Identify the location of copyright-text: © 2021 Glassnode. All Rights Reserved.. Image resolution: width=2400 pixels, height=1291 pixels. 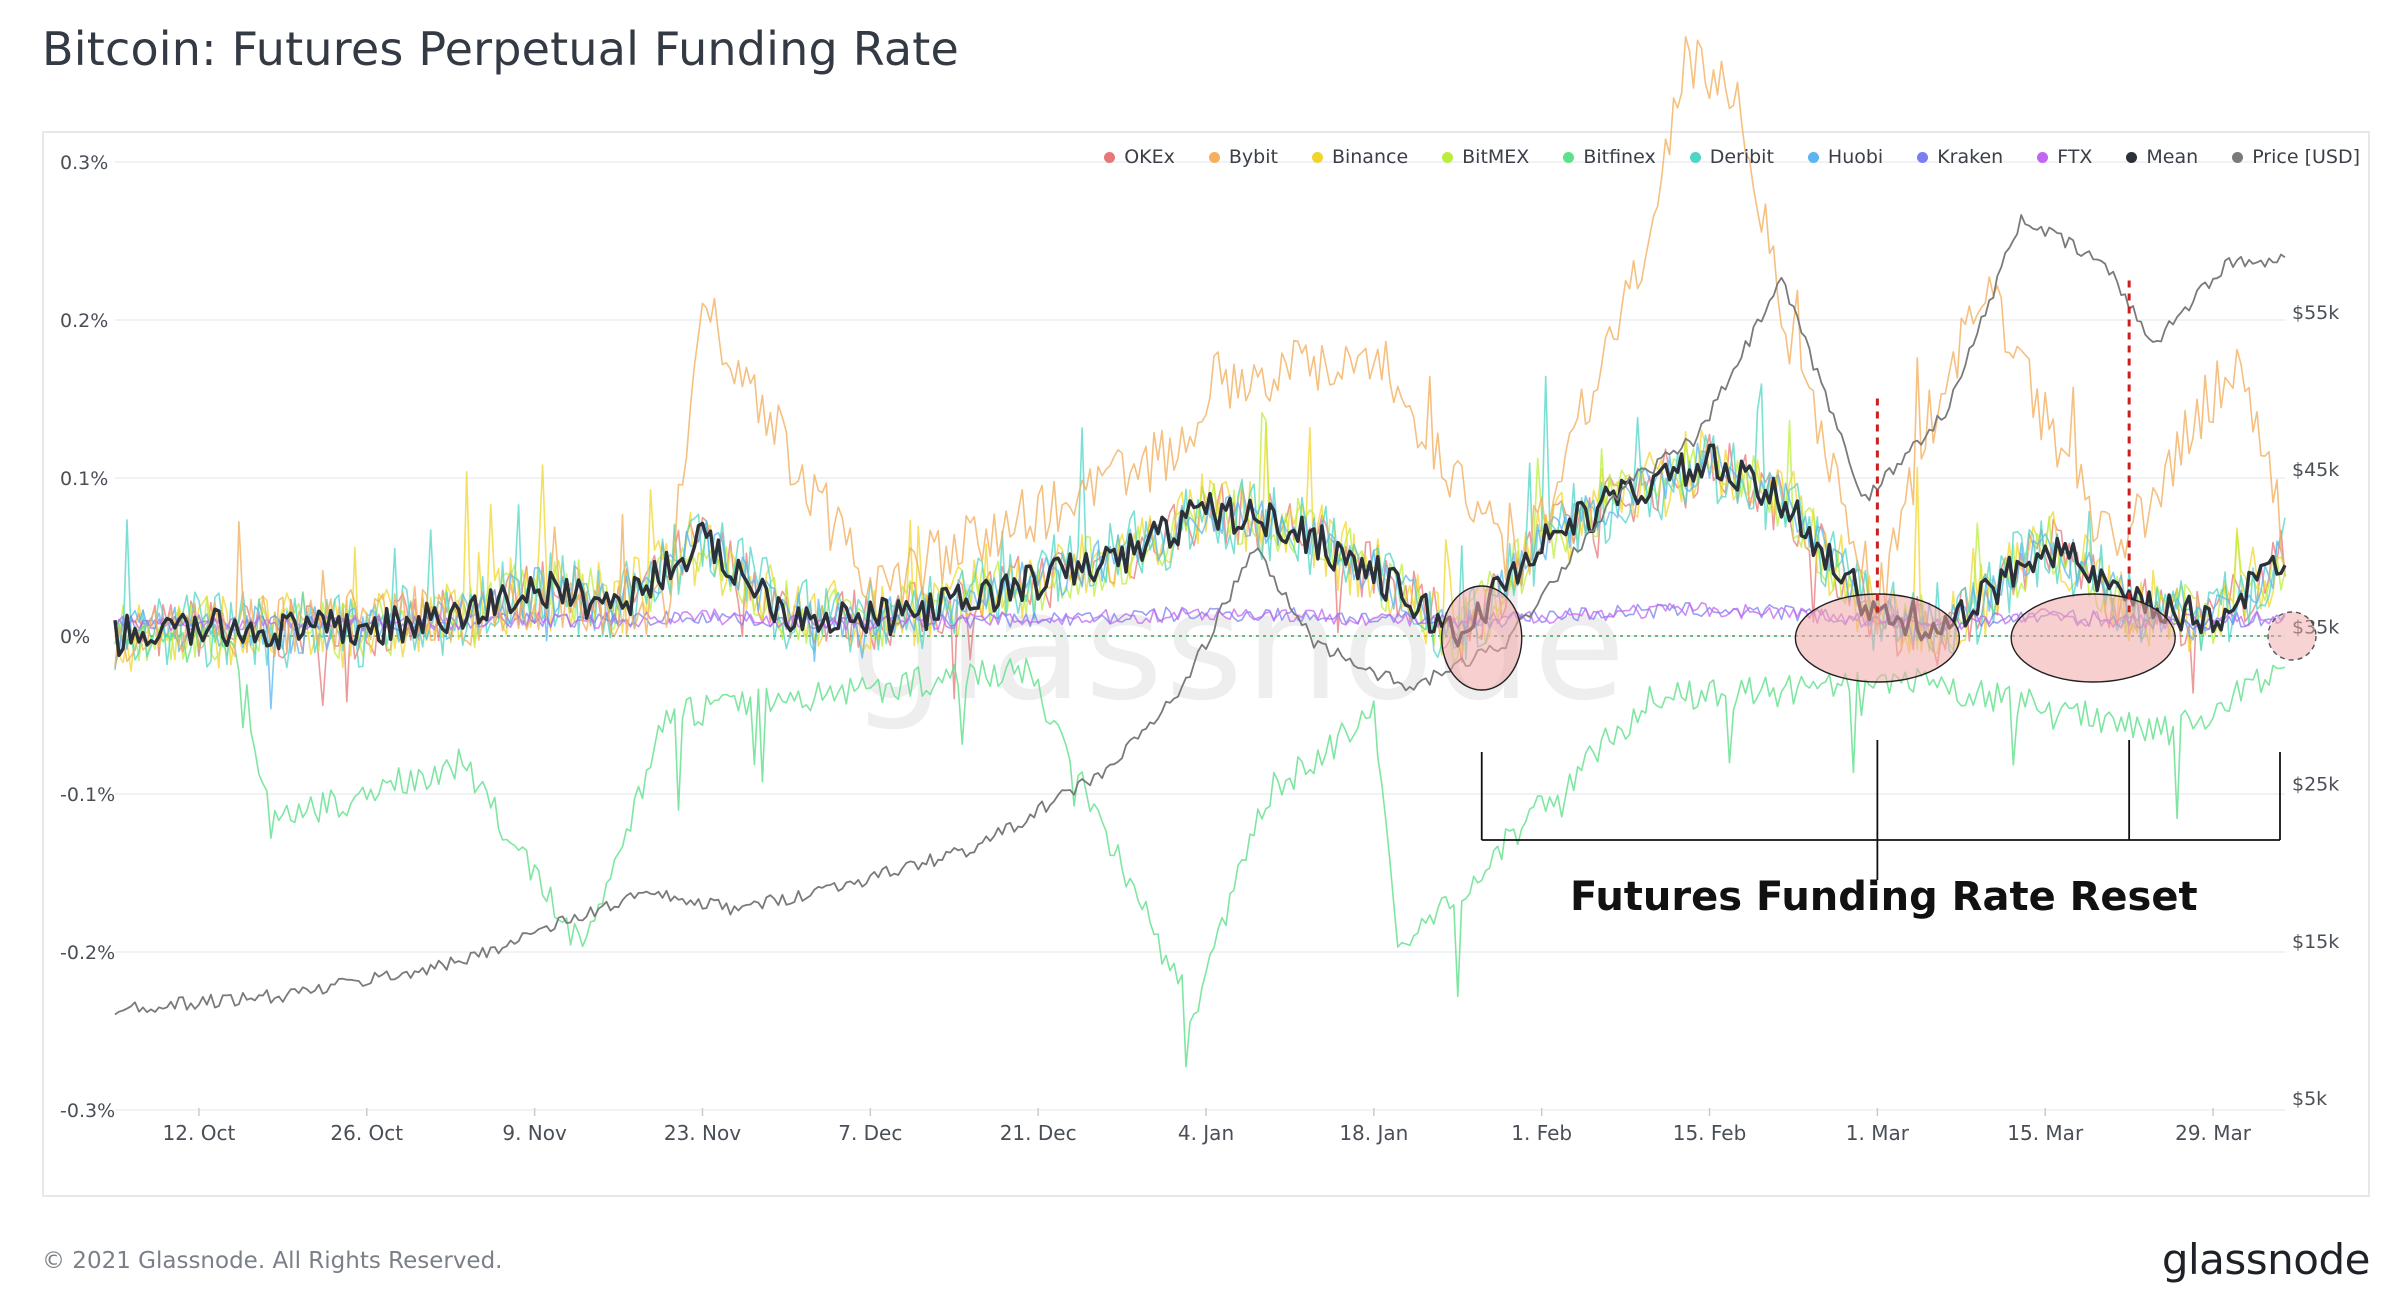
(272, 1261).